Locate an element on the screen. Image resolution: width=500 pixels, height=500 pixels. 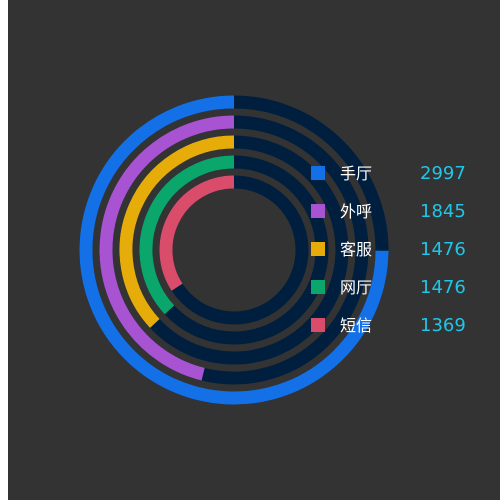
legend-value: 1369 is located at coordinates (443, 325).